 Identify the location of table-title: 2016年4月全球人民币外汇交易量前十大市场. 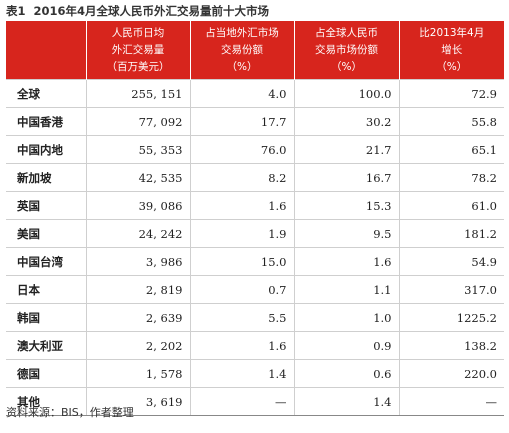
(151, 11).